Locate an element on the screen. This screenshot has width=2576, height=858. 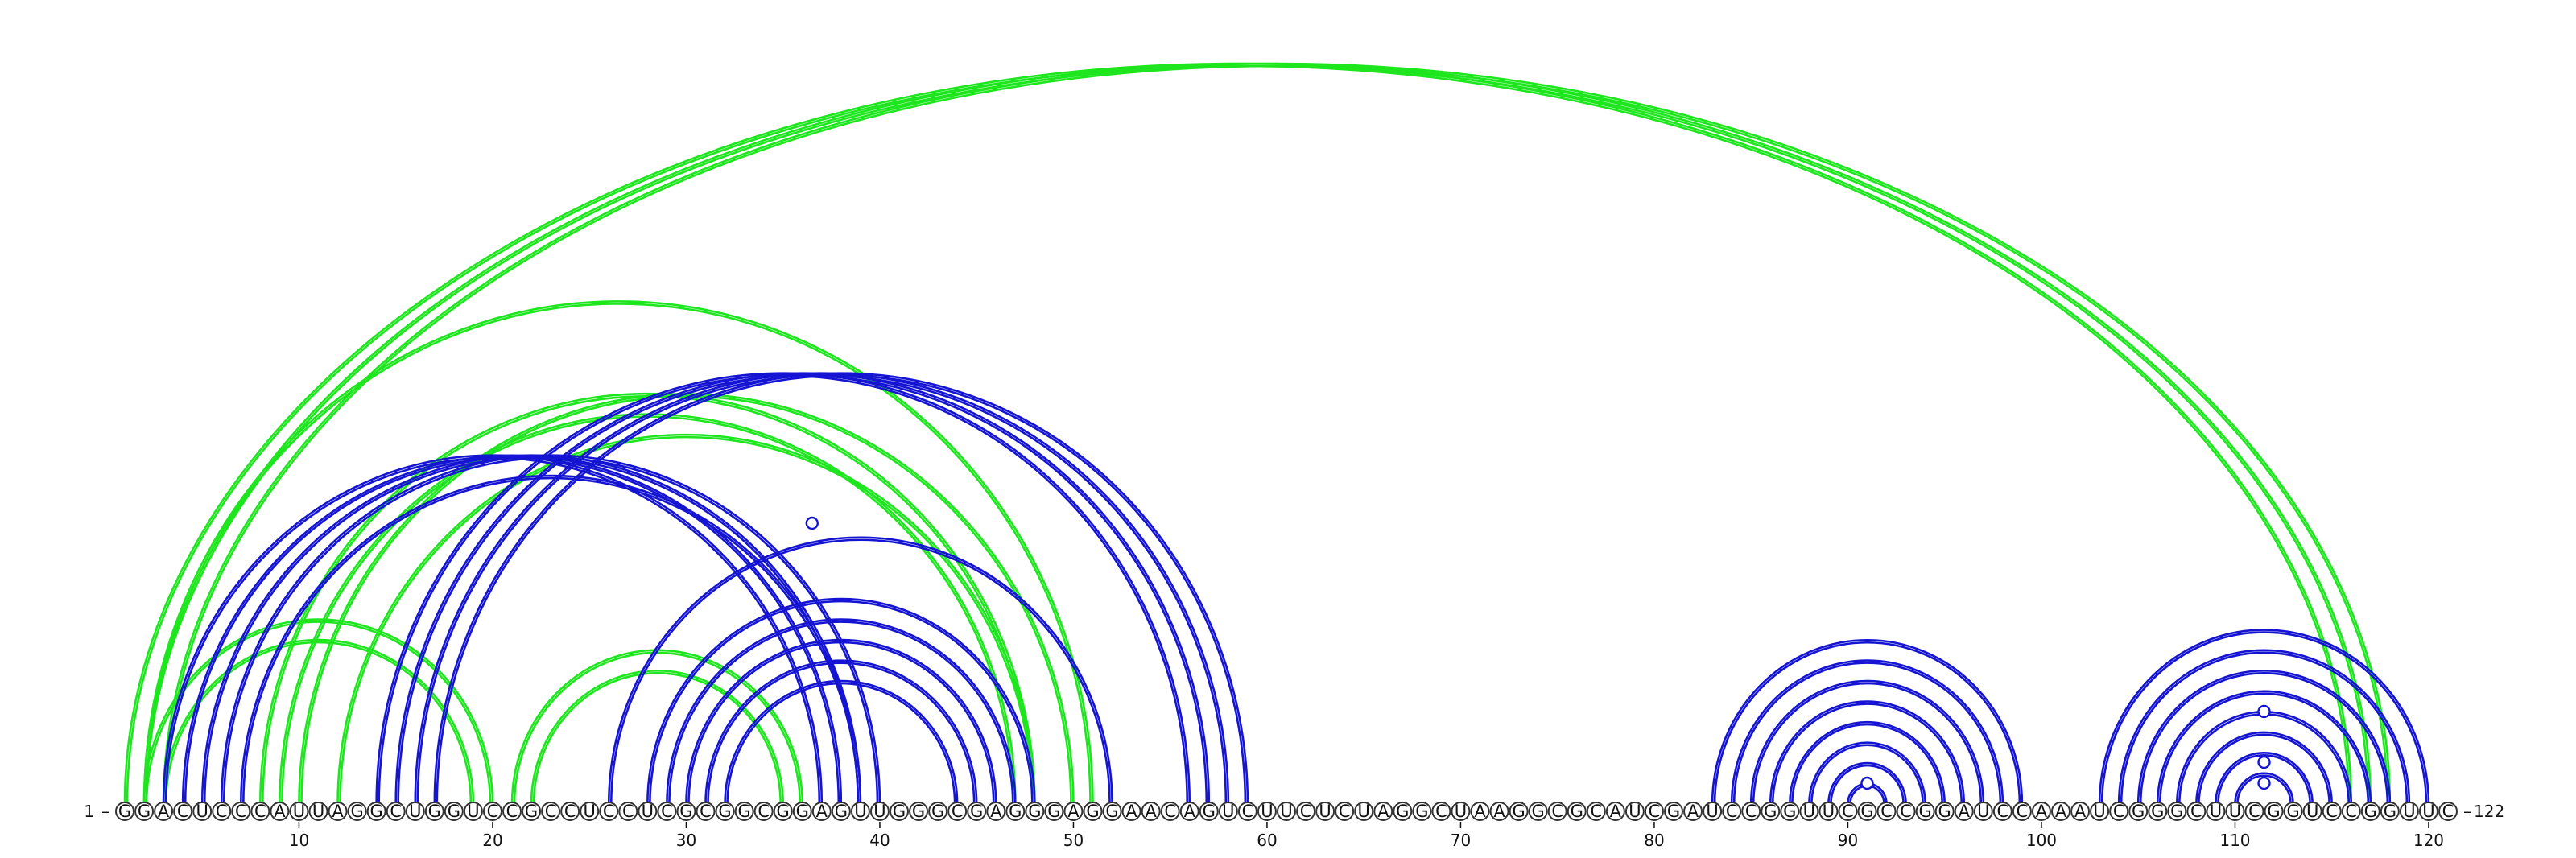
nucleotide-letter: A is located at coordinates (1616, 812).